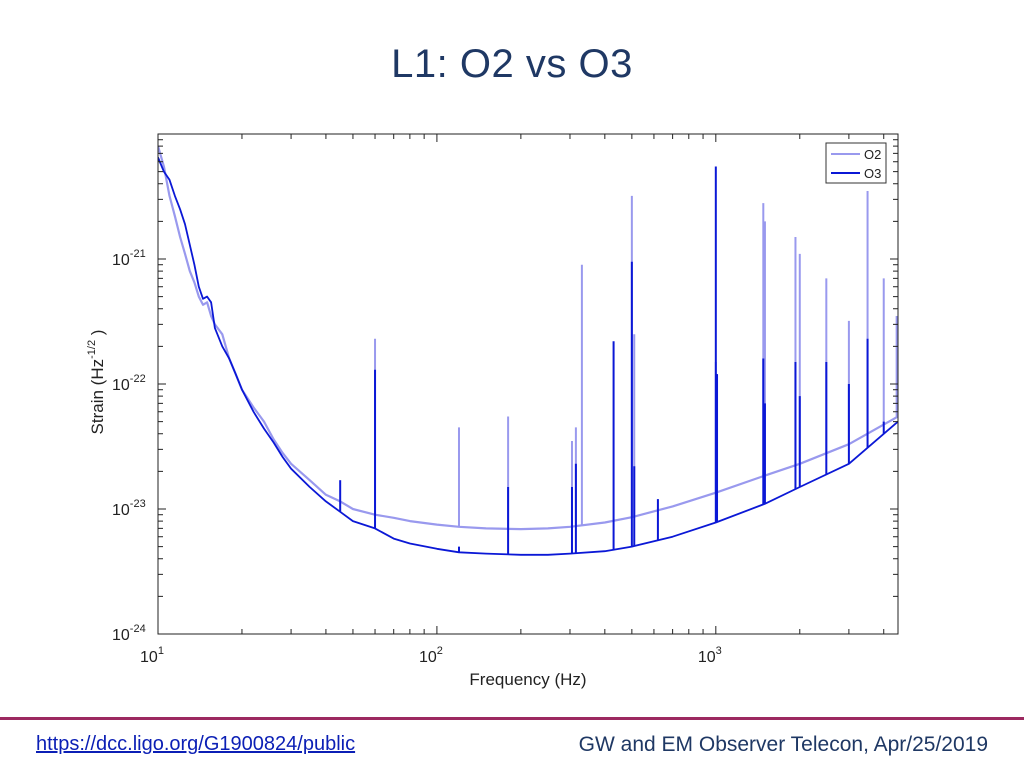  I want to click on x-tick-label: 10¹, so click(152, 655).